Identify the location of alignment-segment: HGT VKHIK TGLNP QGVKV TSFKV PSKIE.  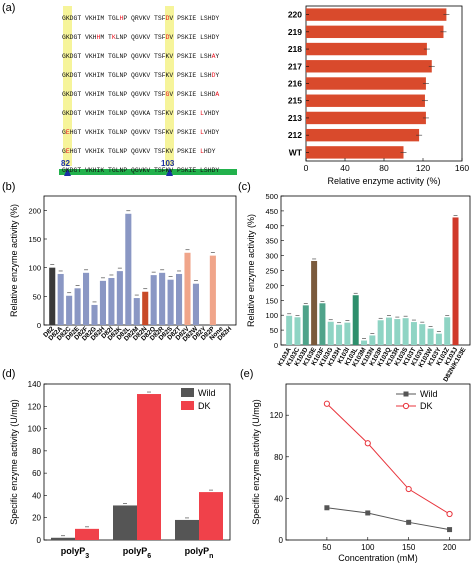
(135, 132).